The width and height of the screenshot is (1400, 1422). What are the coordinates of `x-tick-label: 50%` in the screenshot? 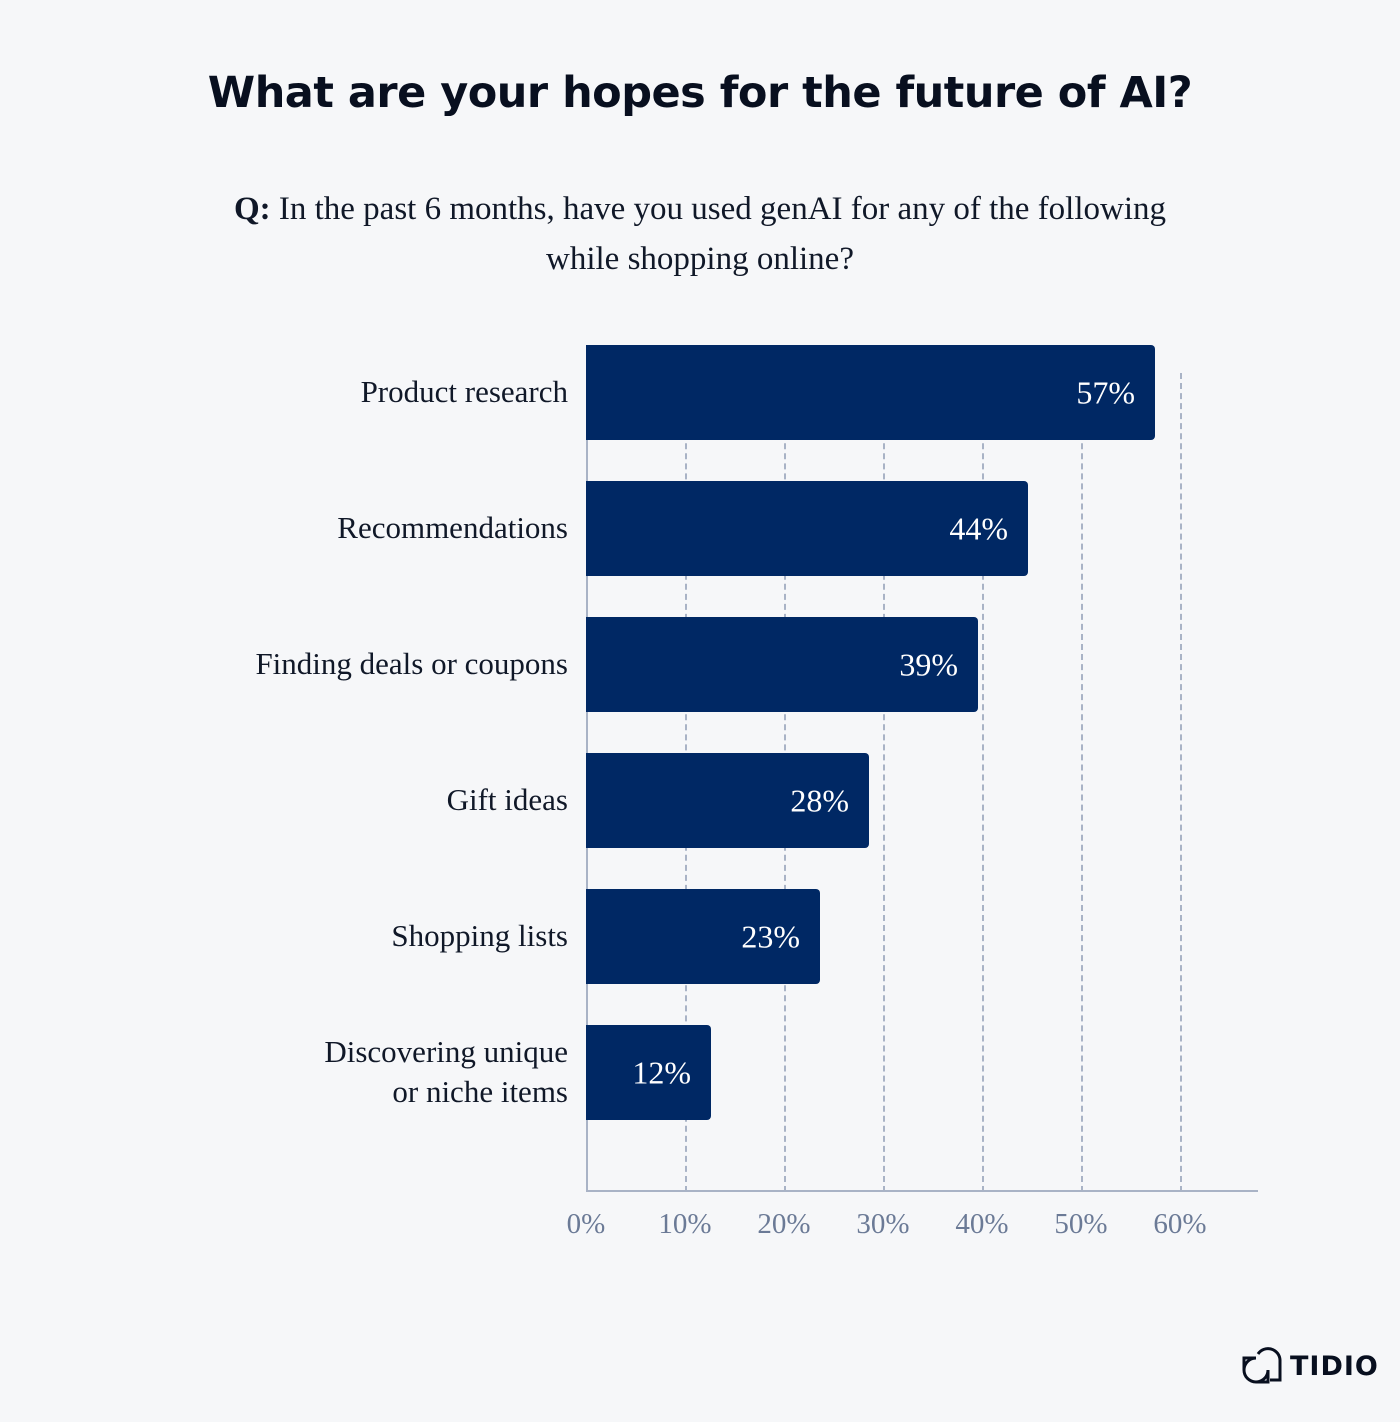 It's located at (1081, 1224).